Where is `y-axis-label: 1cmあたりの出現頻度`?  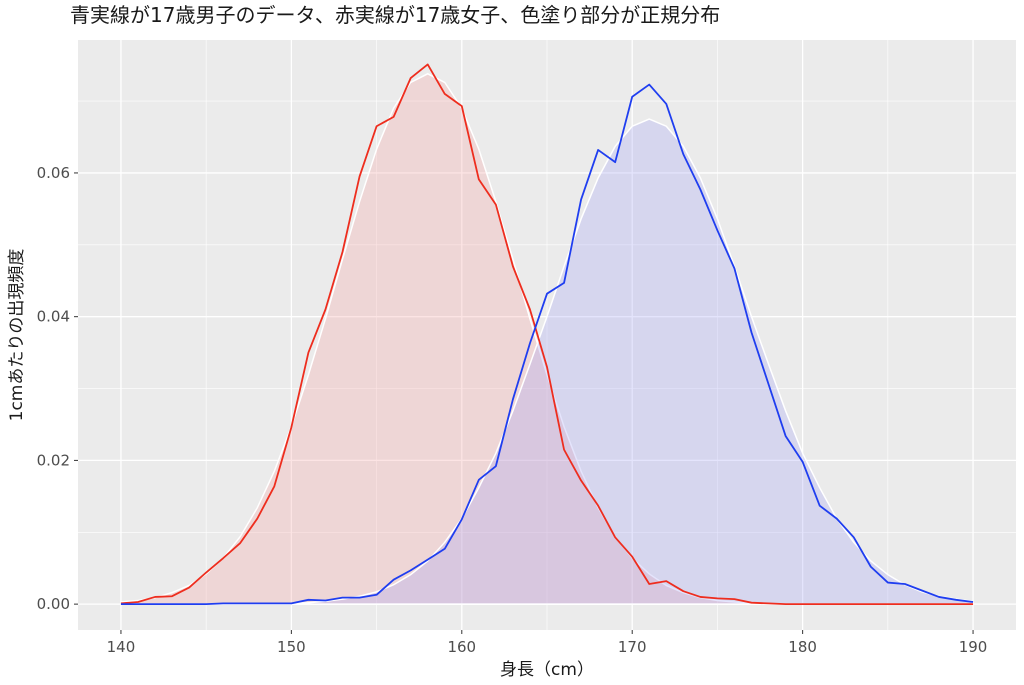
y-axis-label: 1cmあたりの出現頻度 is located at coordinates (17, 335).